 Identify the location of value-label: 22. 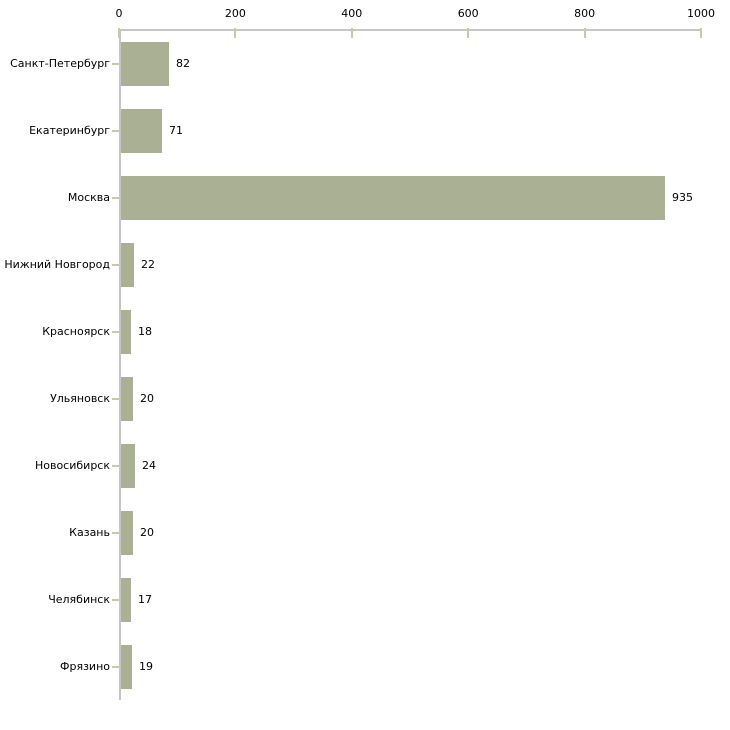
(148, 264).